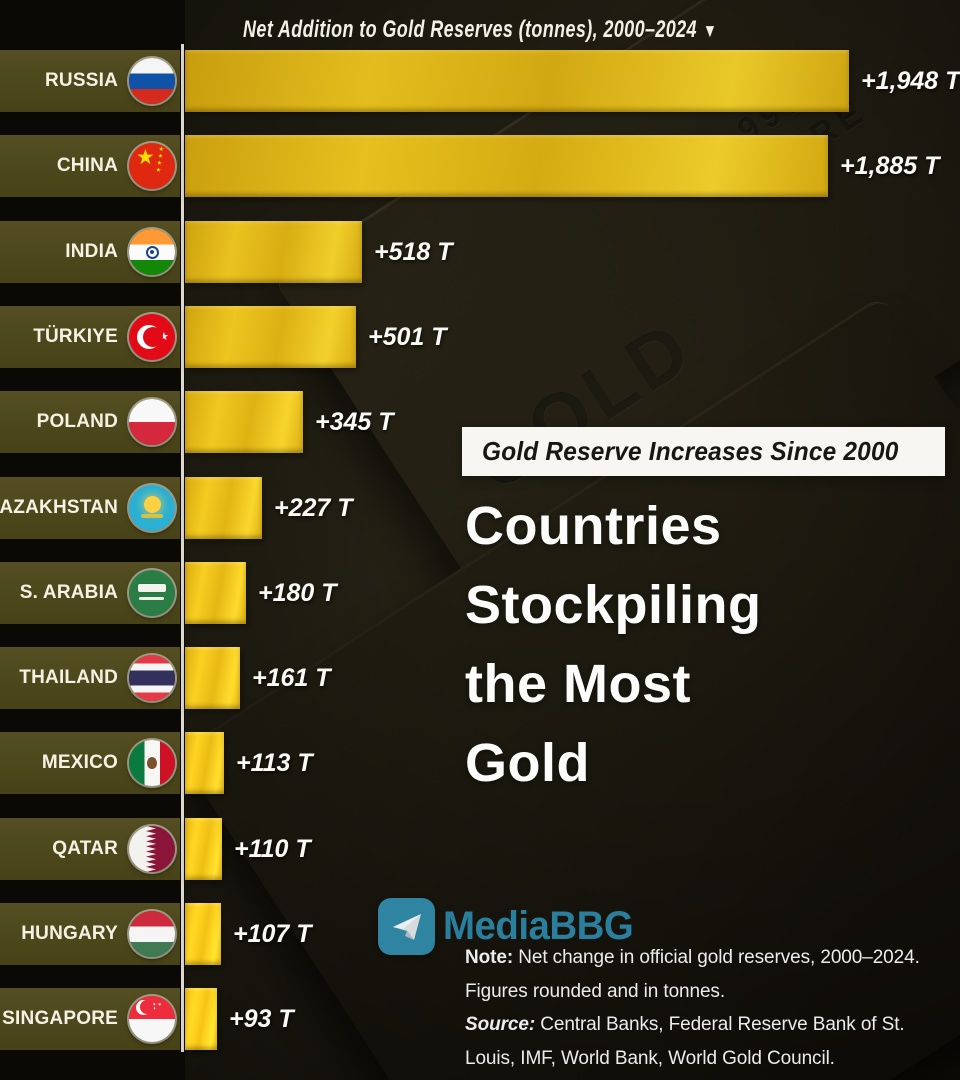 This screenshot has height=1080, width=960. I want to click on chart-row: MEXICO +113 T, so click(480, 763).